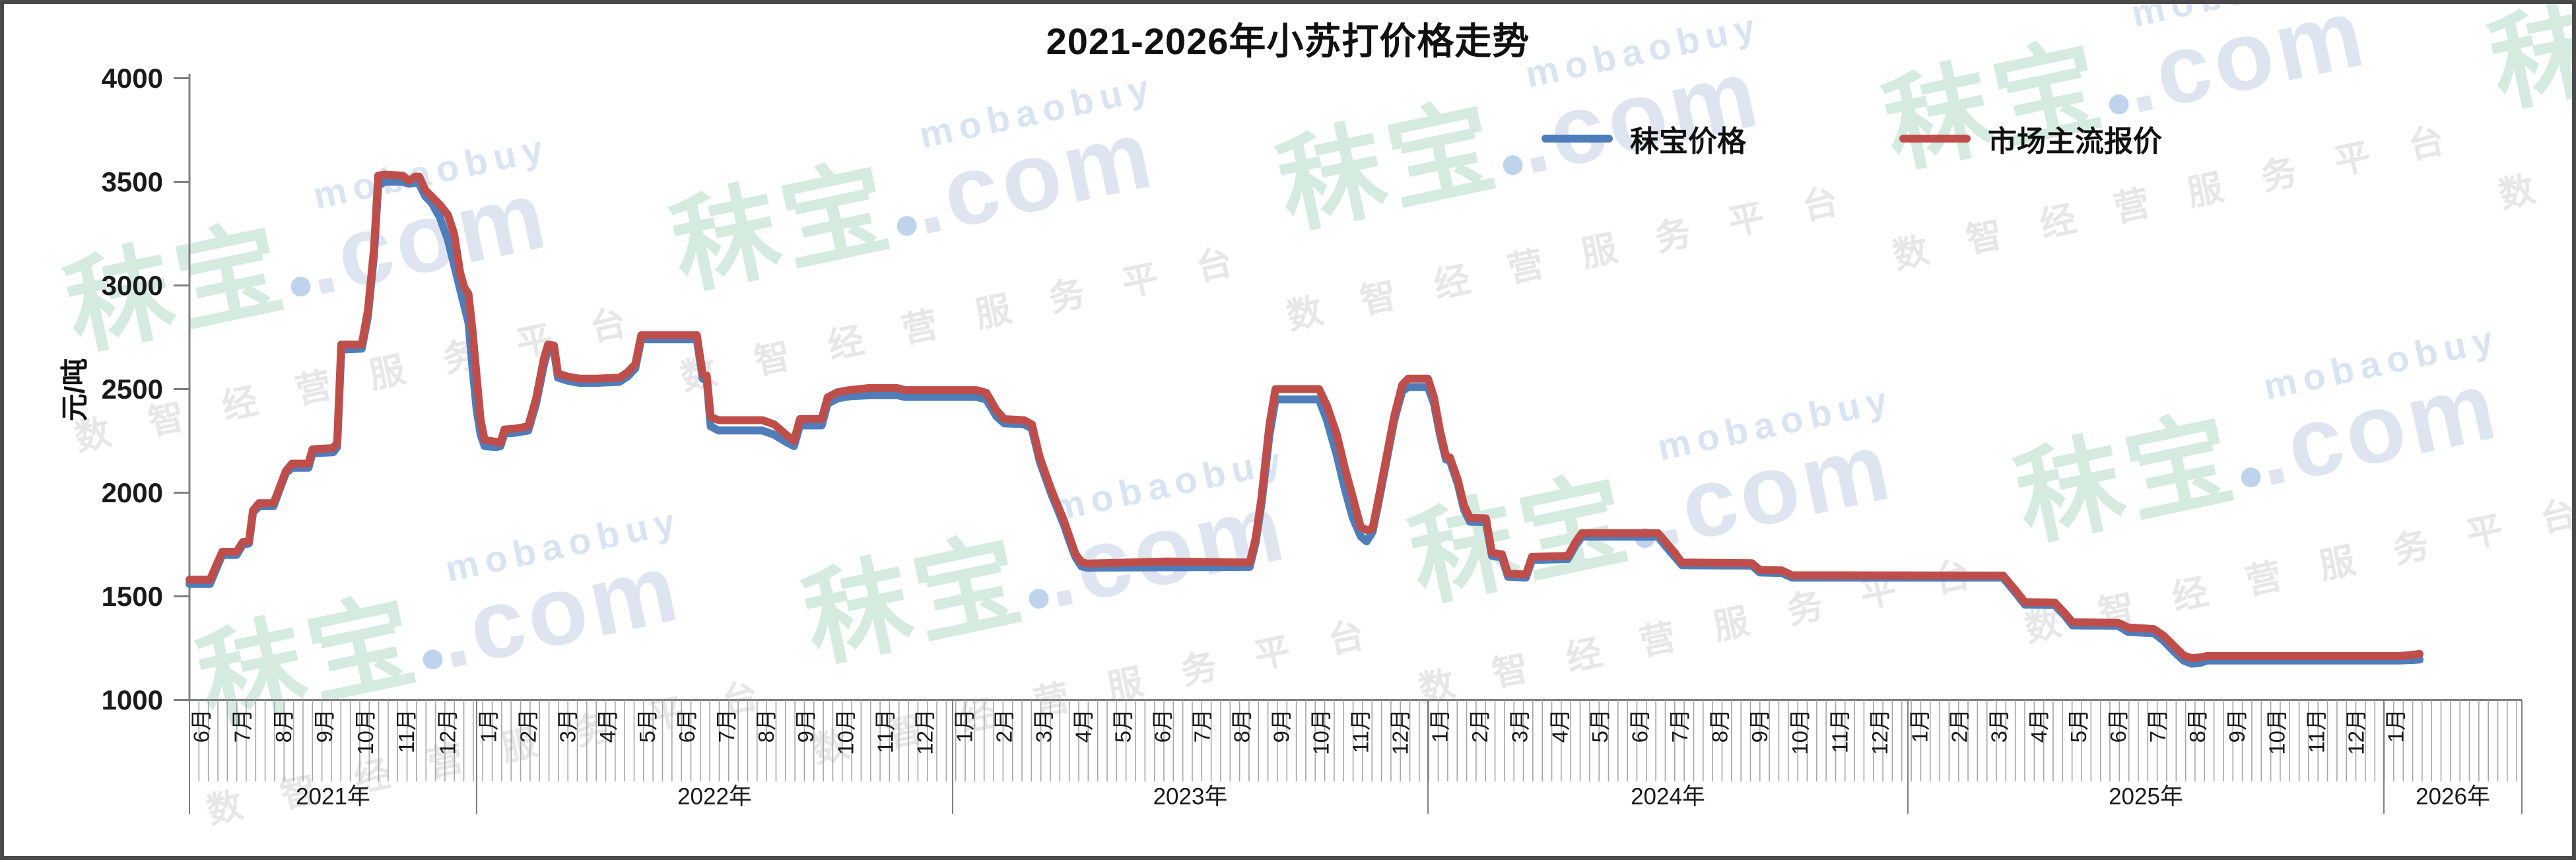 This screenshot has height=860, width=2576. I want to click on year-label: 2021年, so click(333, 797).